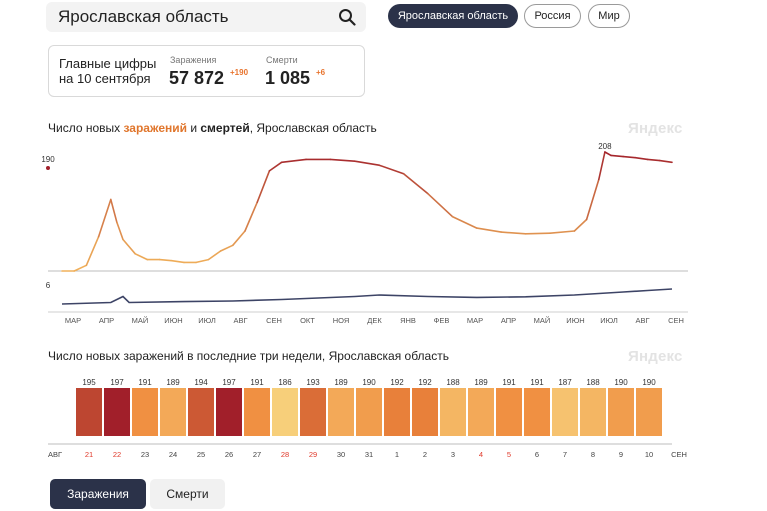  Describe the element at coordinates (341, 320) in the screenshot. I see `month-tick-label: НОЯ` at that location.